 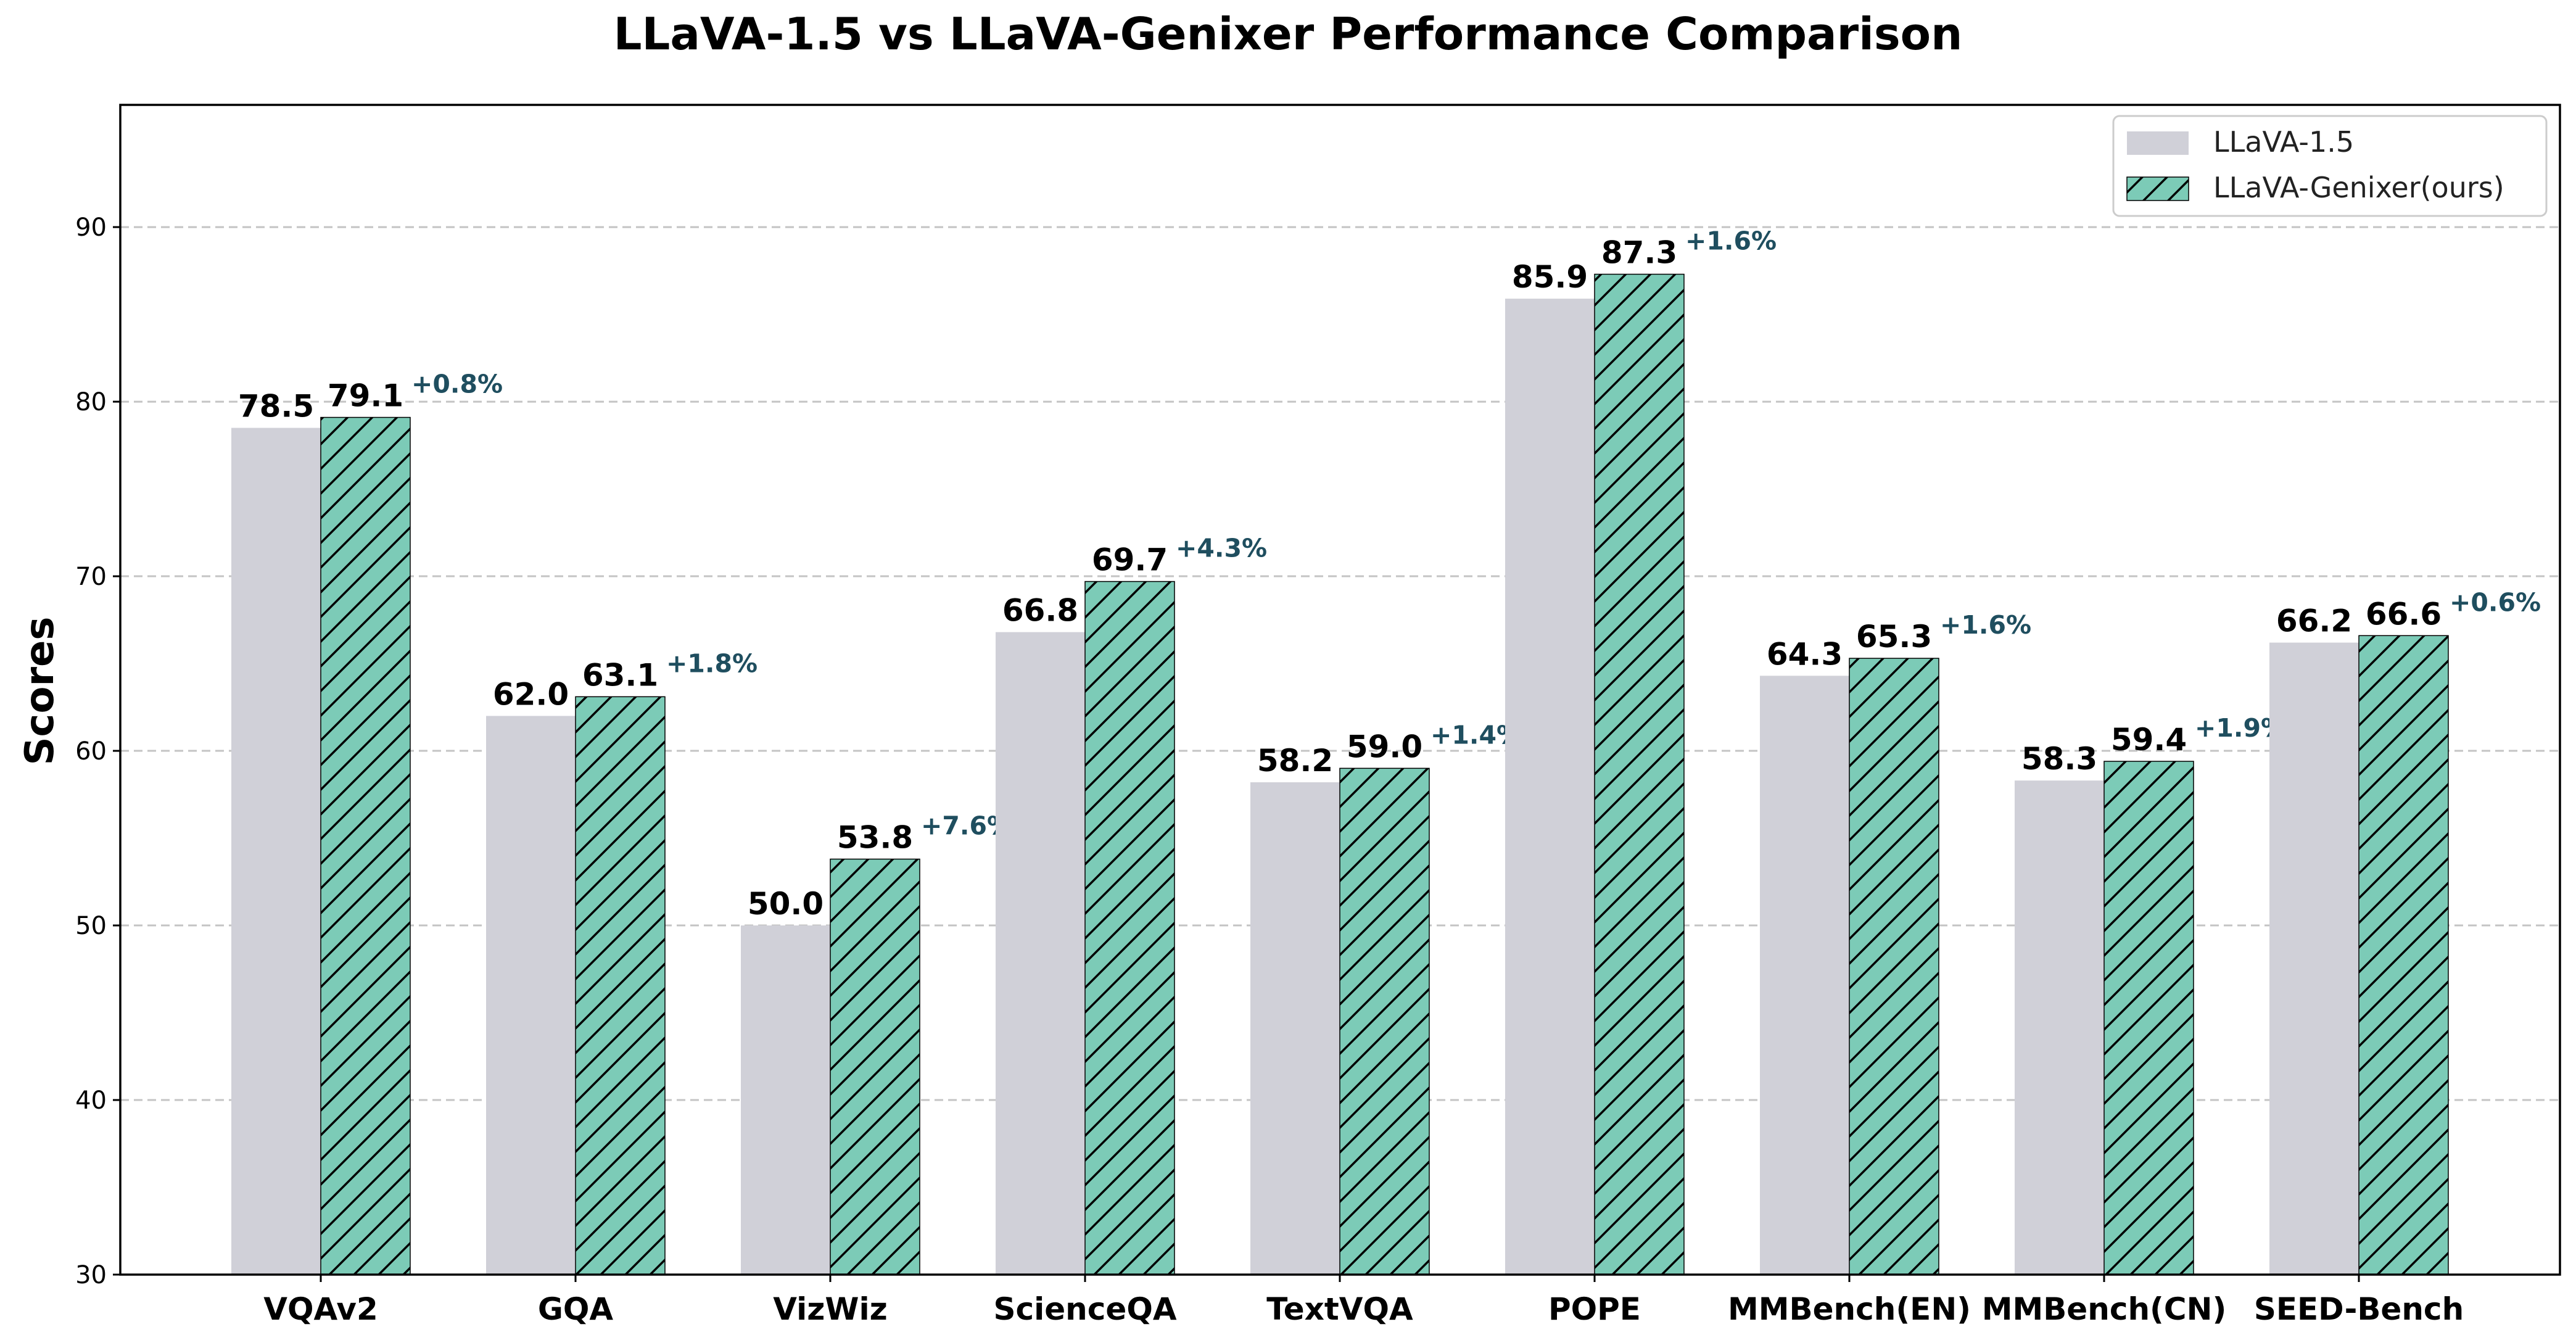 I want to click on legend-box, so click(x=2330, y=166).